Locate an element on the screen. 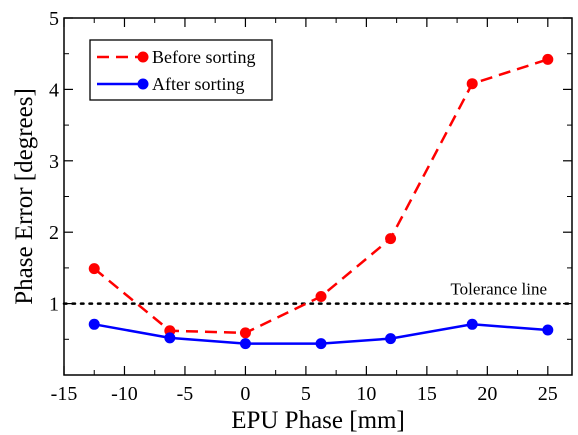 This screenshot has width=578, height=435. y-axis-label: Phase Error [degrees] is located at coordinates (24, 196).